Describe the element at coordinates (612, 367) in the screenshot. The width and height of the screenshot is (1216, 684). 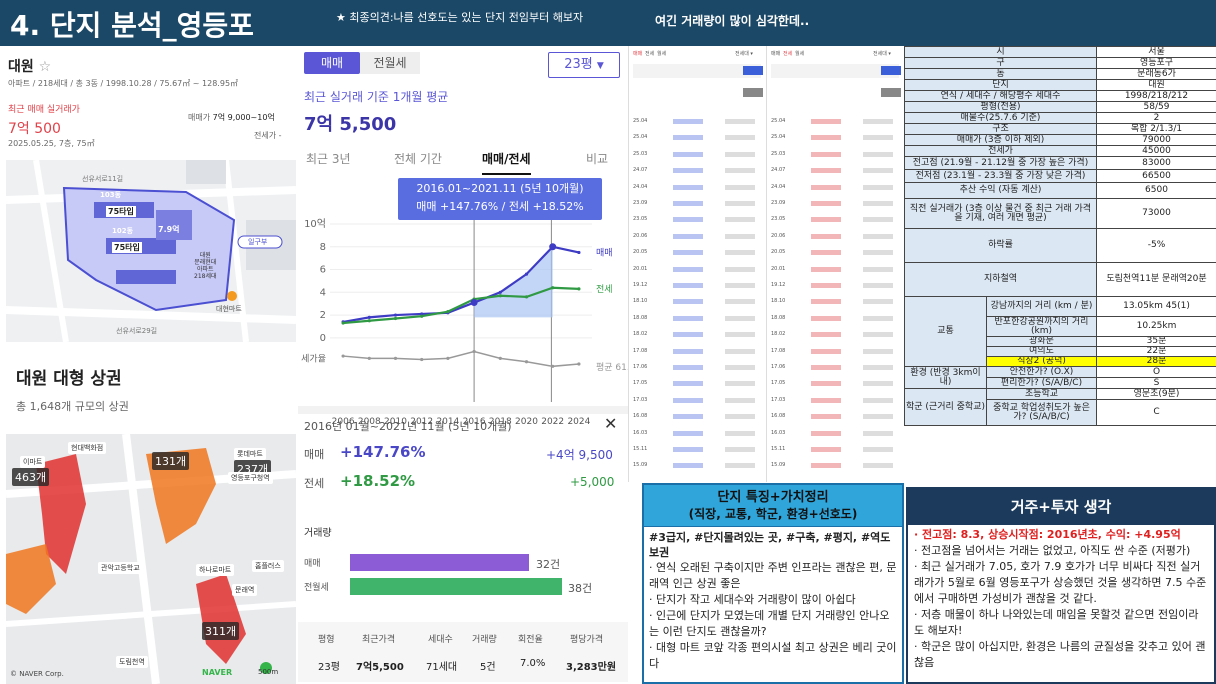
I see `series-label: 평균 61.6%` at that location.